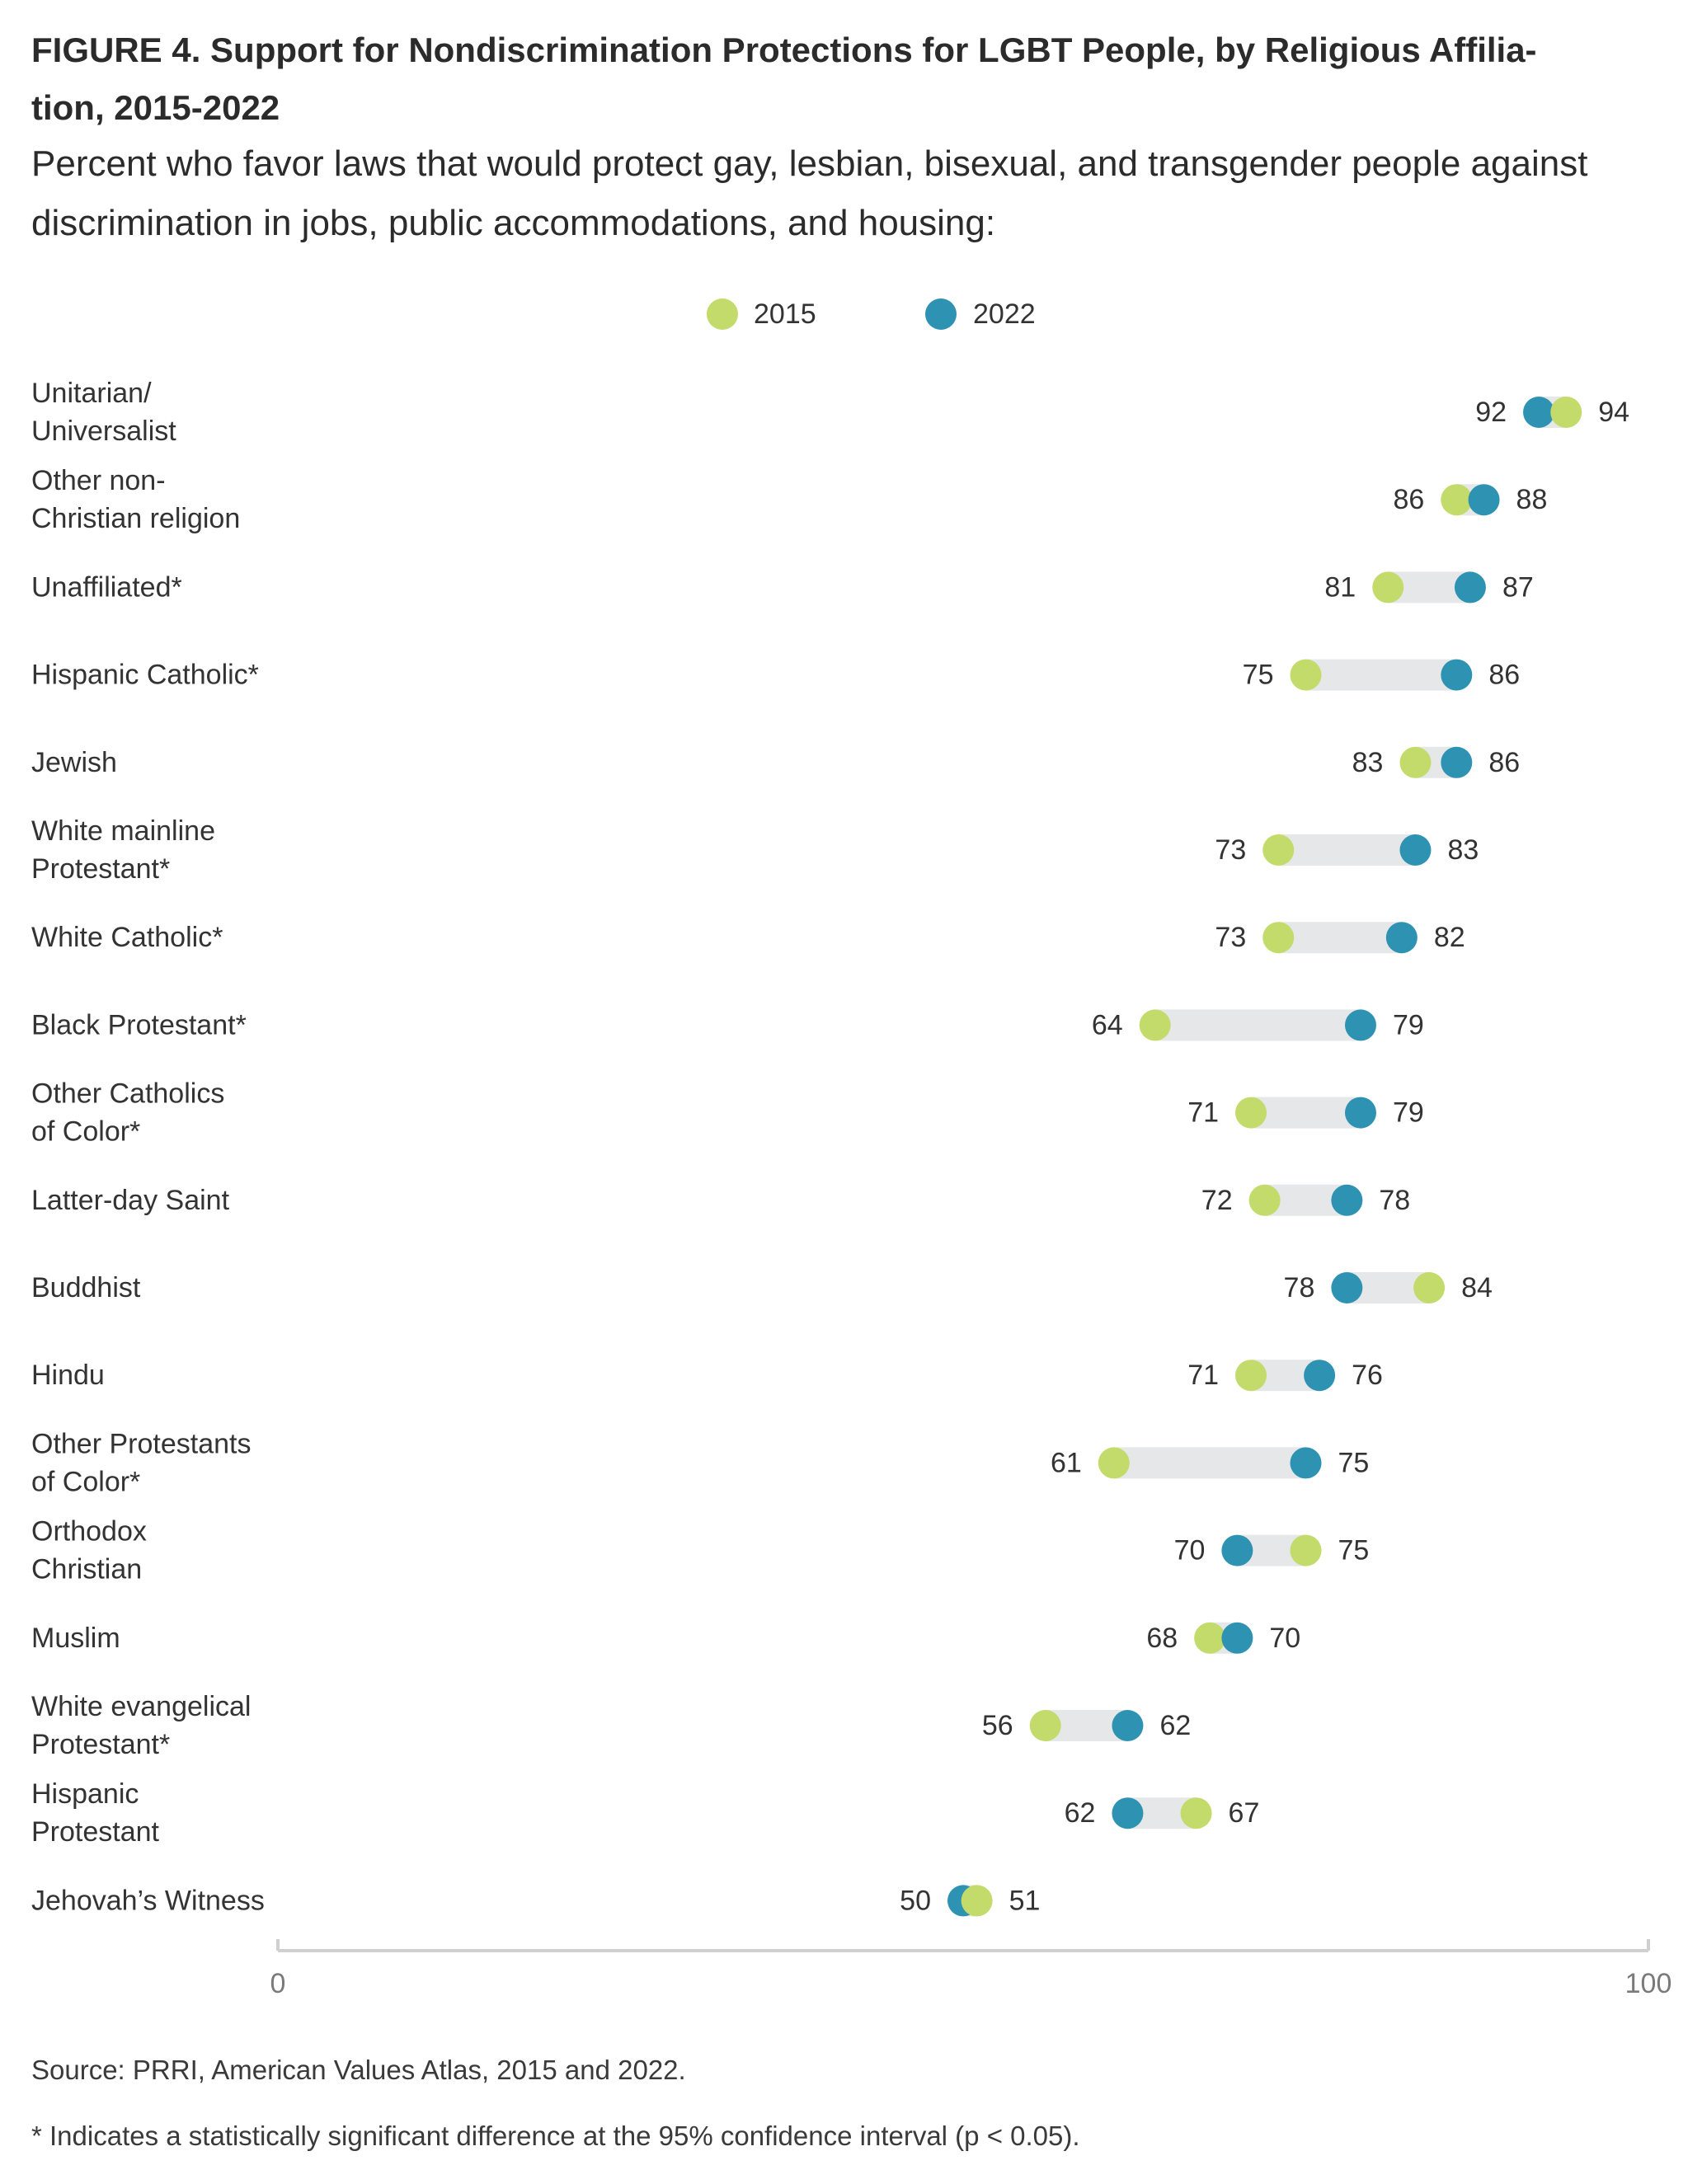  What do you see at coordinates (107, 587) in the screenshot?
I see `category-label: Unaffiliated*` at bounding box center [107, 587].